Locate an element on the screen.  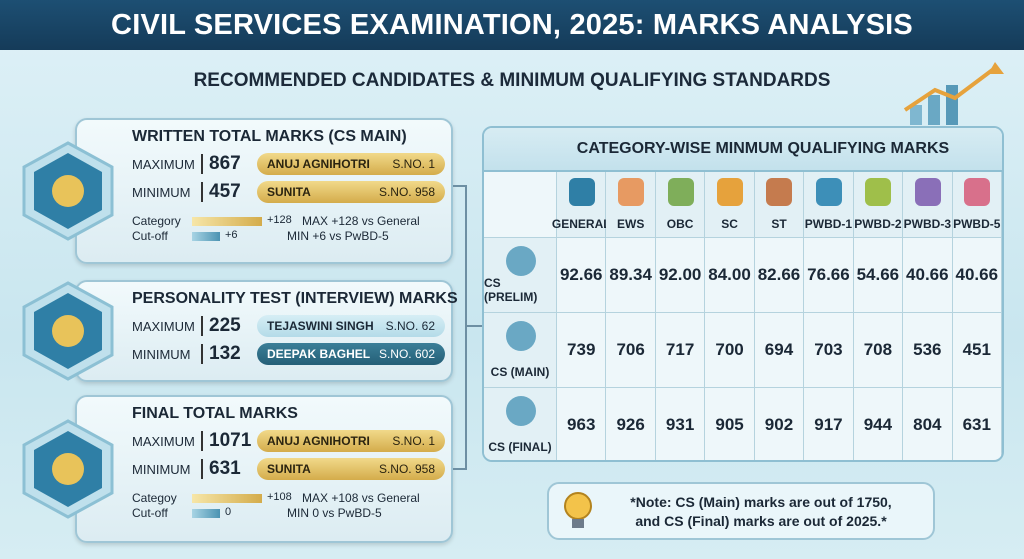
candidate-name: TEJASWINI SINGH is located at coordinates (320, 326).